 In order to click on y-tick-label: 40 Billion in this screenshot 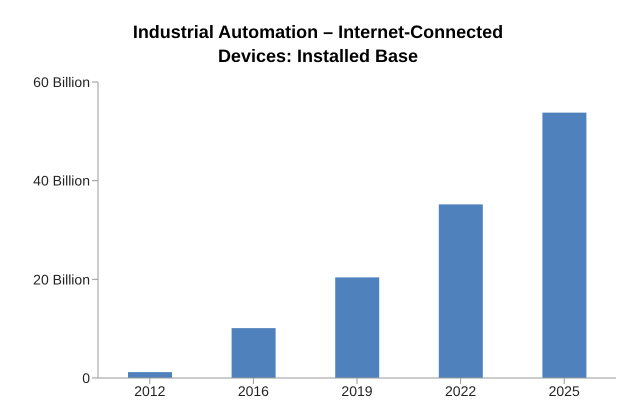, I will do `click(61, 180)`.